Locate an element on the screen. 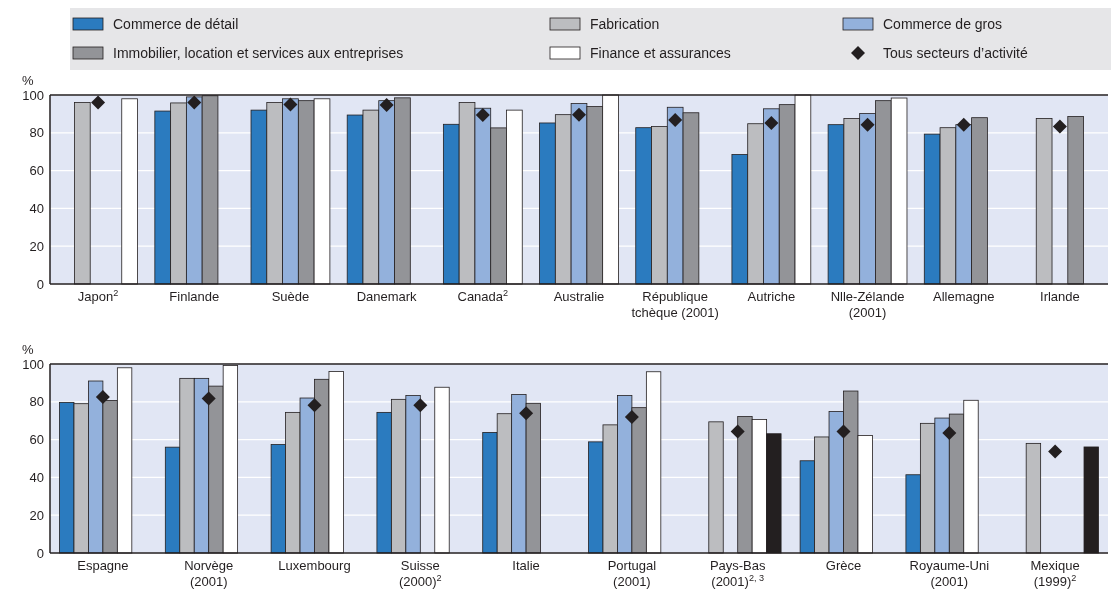 The height and width of the screenshot is (603, 1119). x-tick-label: Grèce is located at coordinates (843, 565).